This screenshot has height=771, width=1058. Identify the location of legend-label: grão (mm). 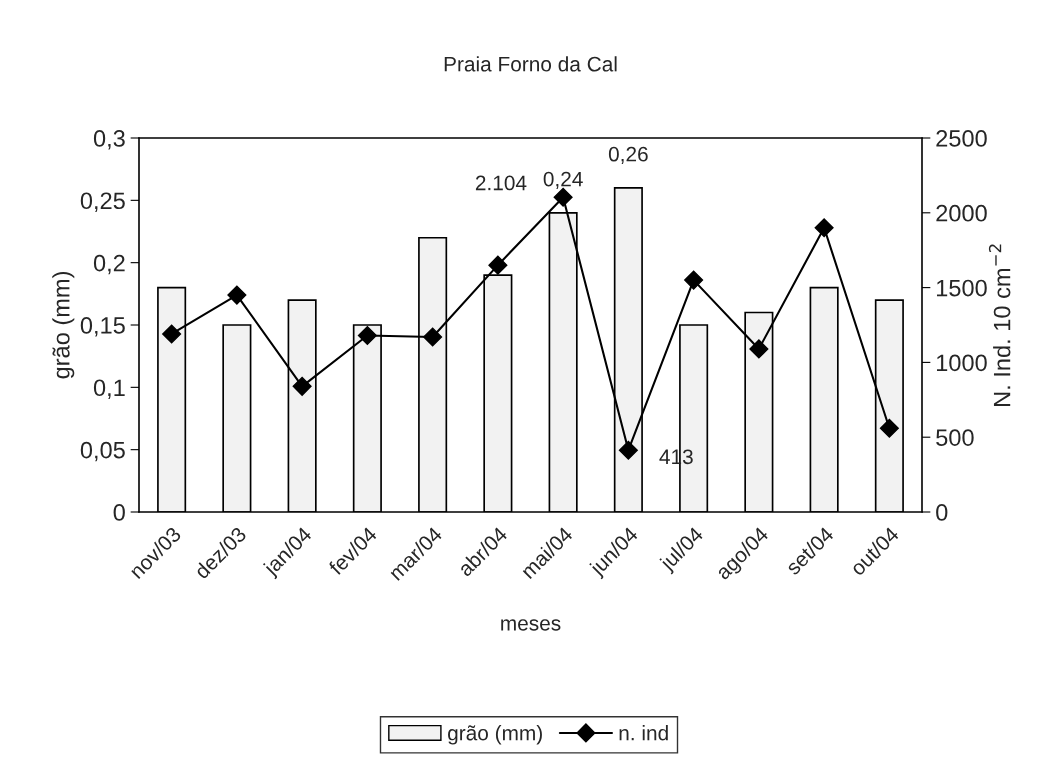
(495, 735).